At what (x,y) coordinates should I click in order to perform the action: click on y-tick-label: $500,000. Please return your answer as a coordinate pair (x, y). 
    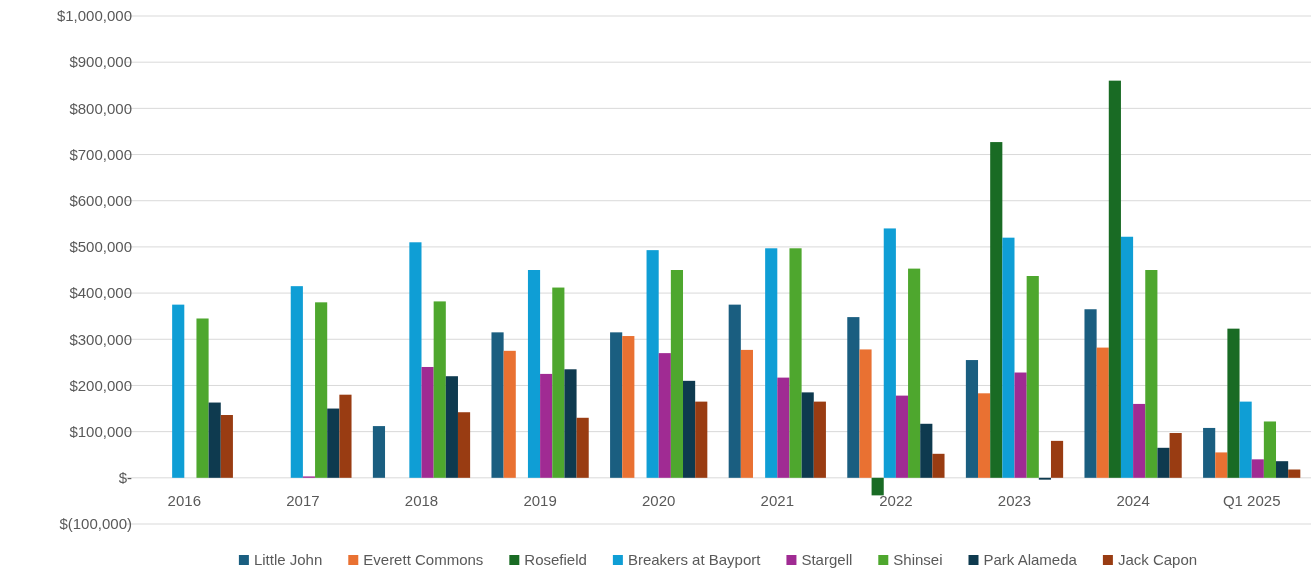
    Looking at the image, I should click on (100, 247).